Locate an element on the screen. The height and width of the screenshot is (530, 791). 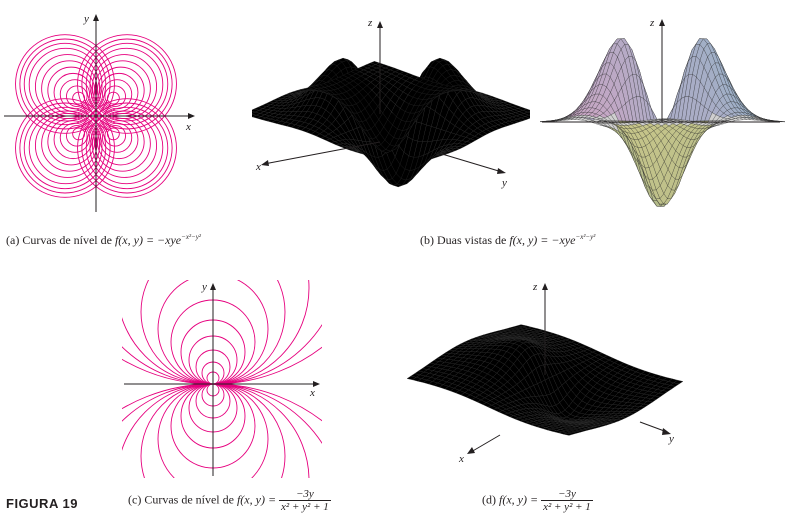
surface-mesh-b2 is located at coordinates (662, 122).